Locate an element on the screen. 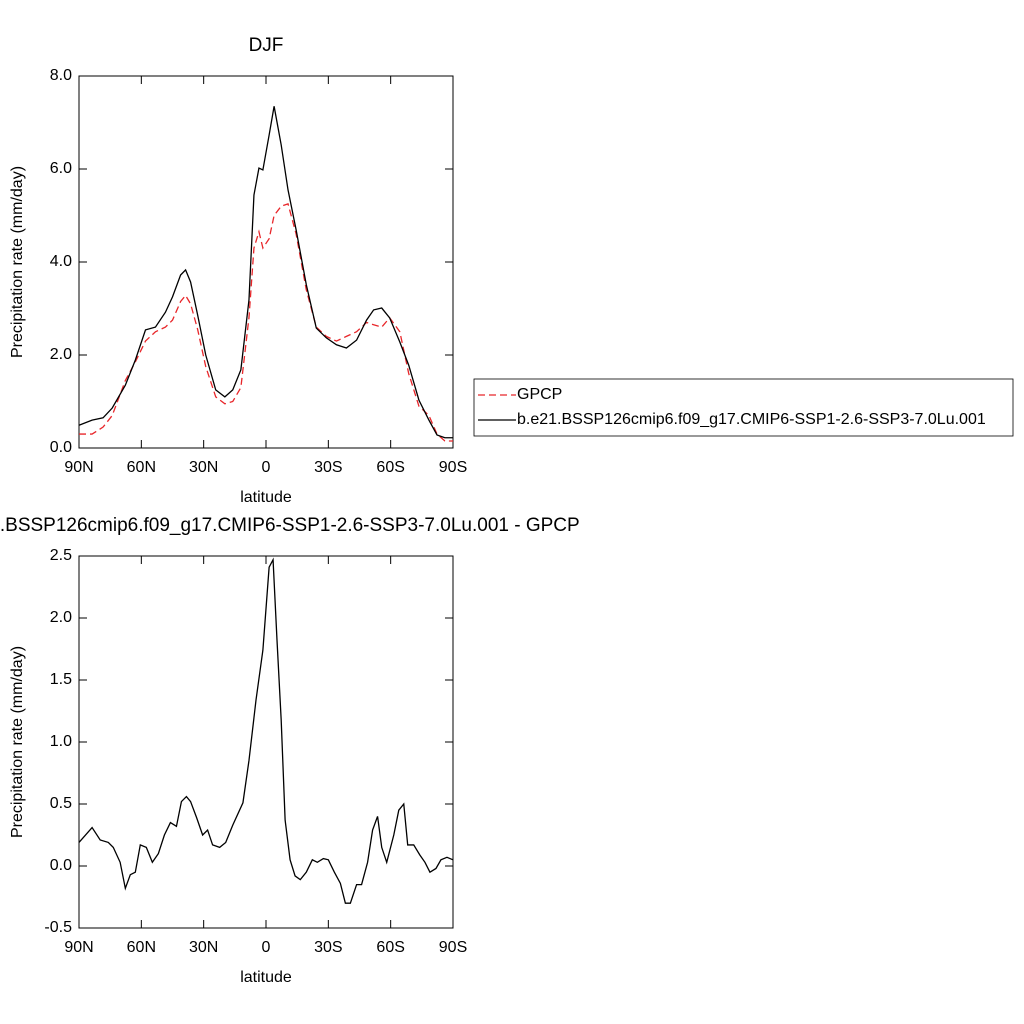 This screenshot has height=1024, width=1024. y-tick-label: 8.0 is located at coordinates (61, 75).